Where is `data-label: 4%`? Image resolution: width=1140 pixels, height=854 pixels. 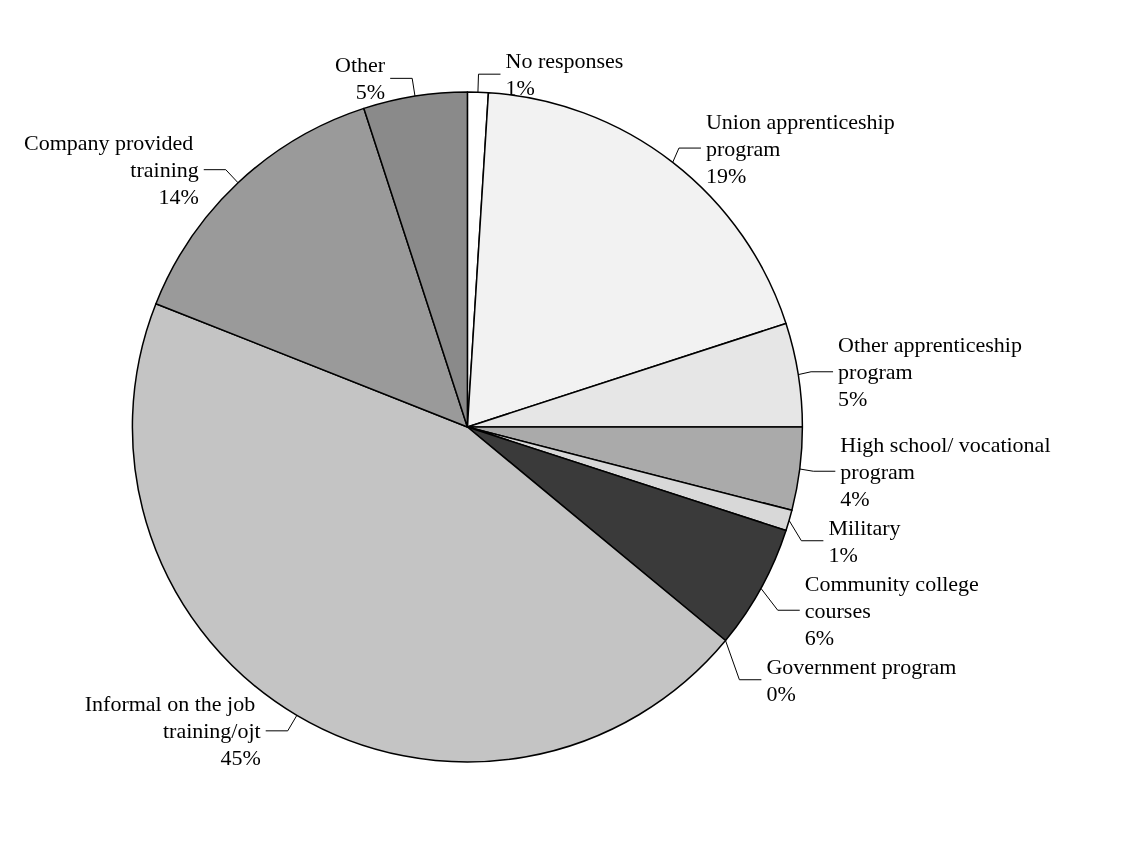
data-label: 4% is located at coordinates (855, 498).